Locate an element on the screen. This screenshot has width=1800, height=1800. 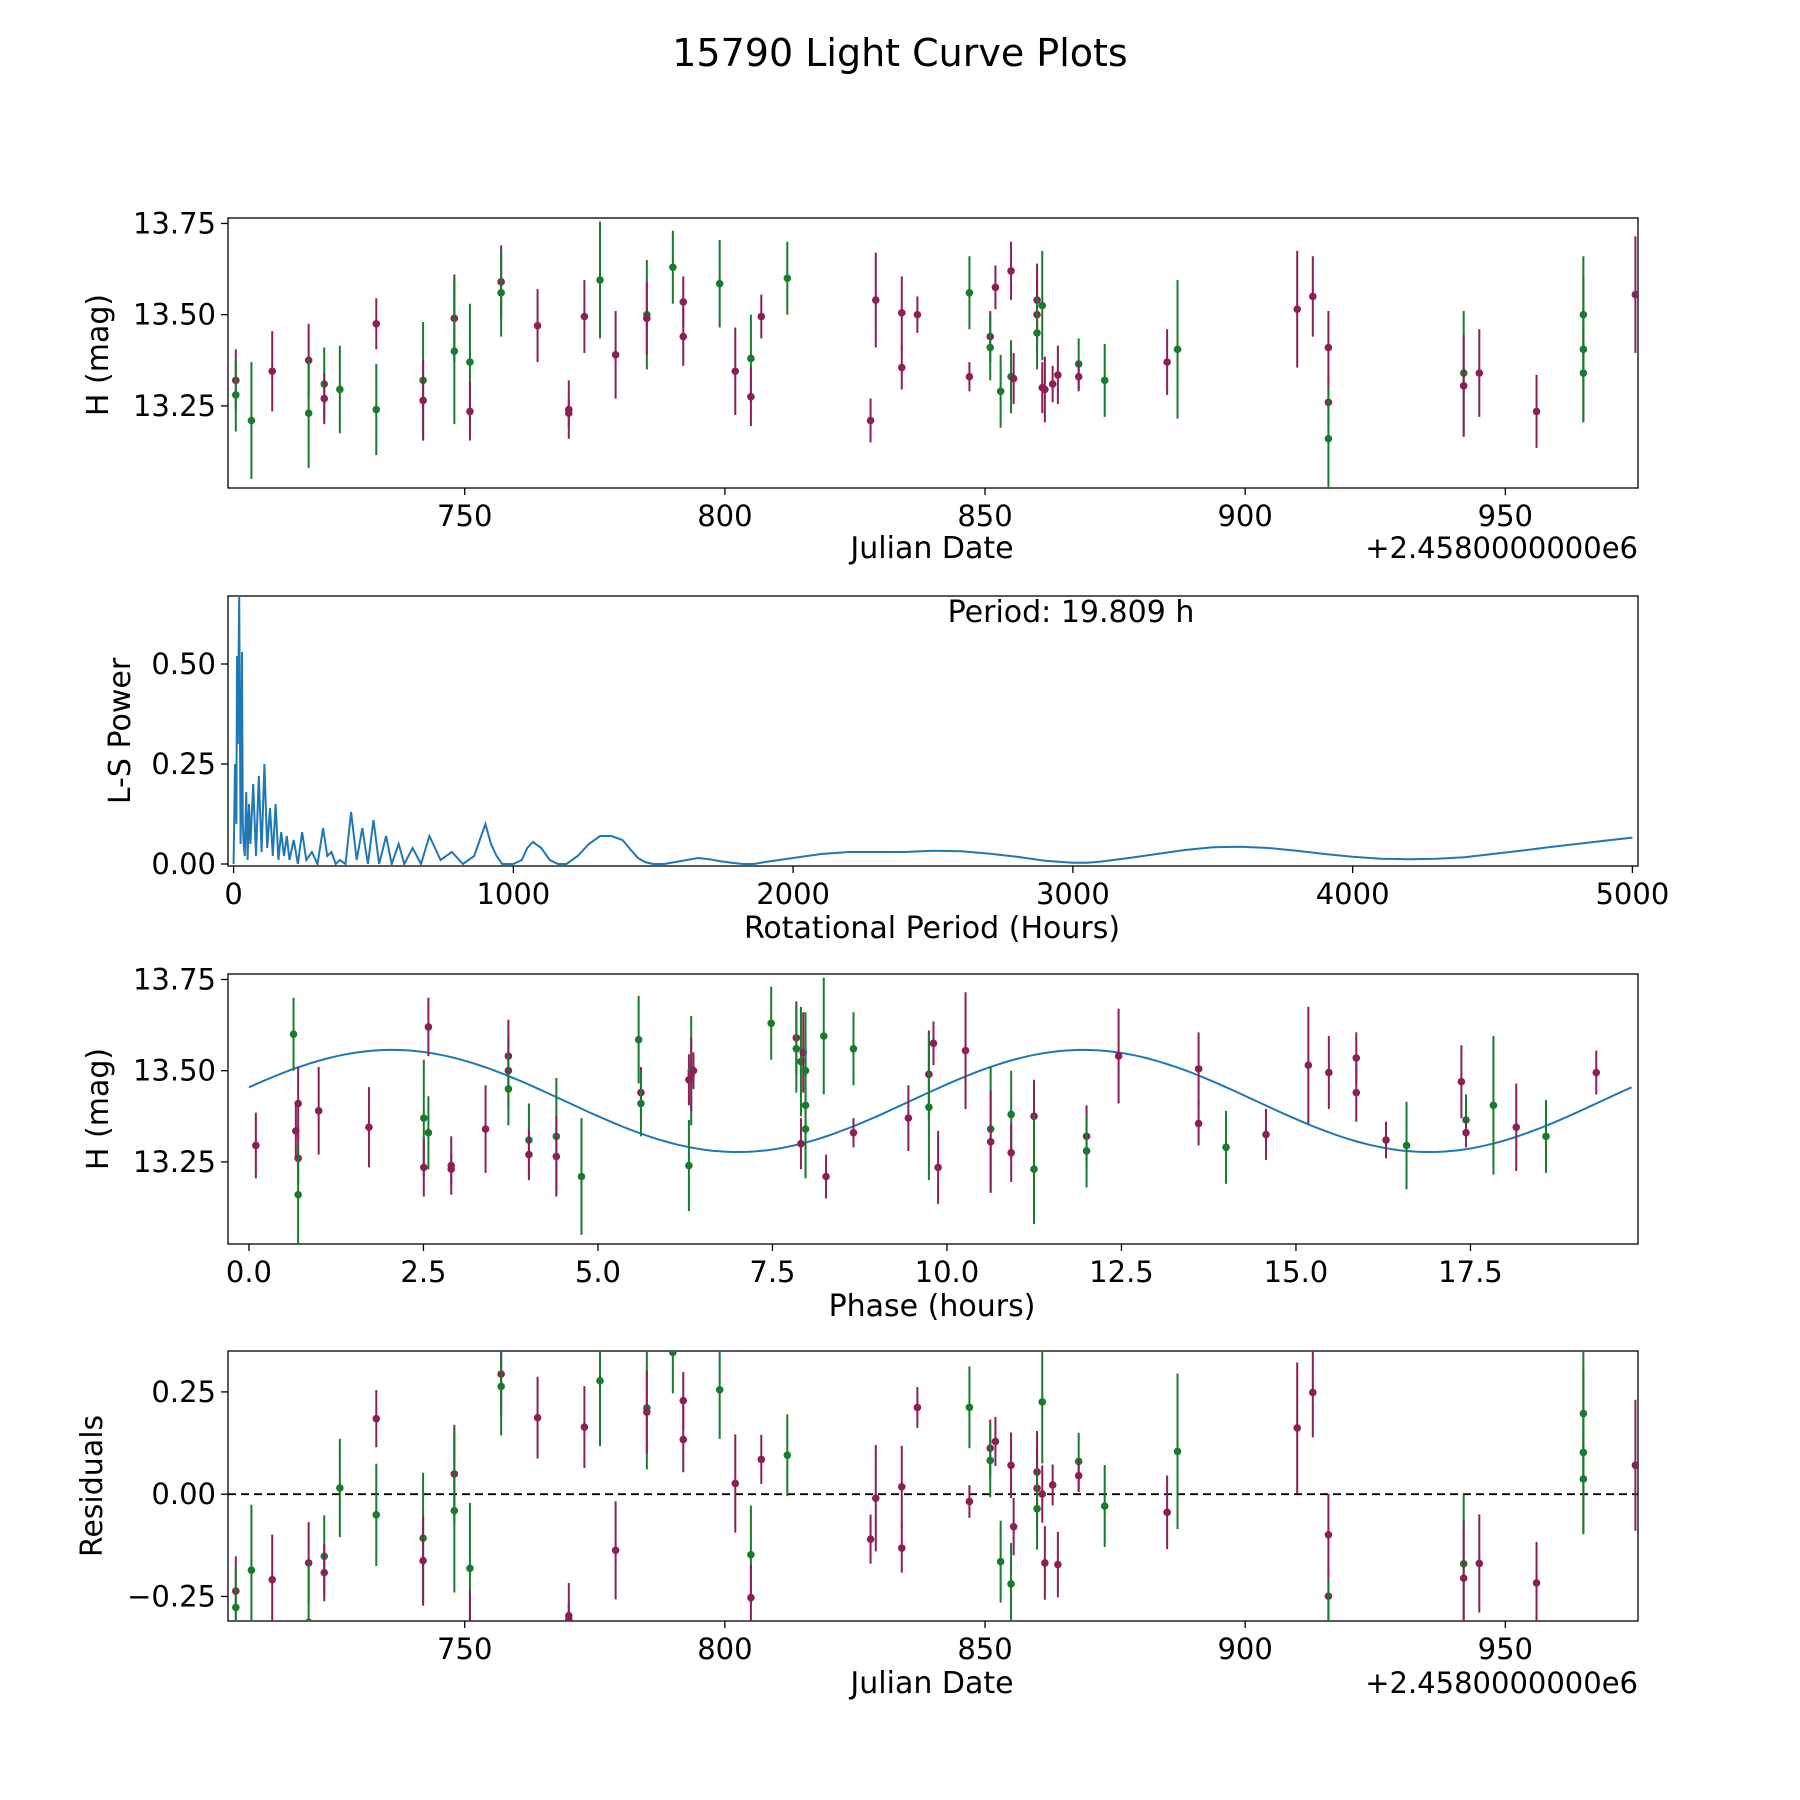
residuals-xtick-label: 900 is located at coordinates (1244, 1649).